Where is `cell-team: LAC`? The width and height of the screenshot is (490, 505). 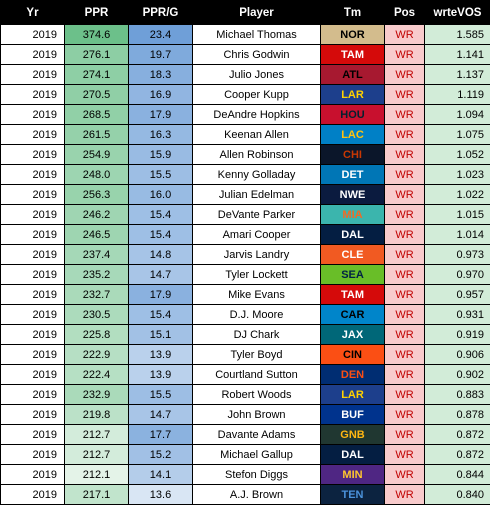
cell-team: LAC is located at coordinates (353, 135).